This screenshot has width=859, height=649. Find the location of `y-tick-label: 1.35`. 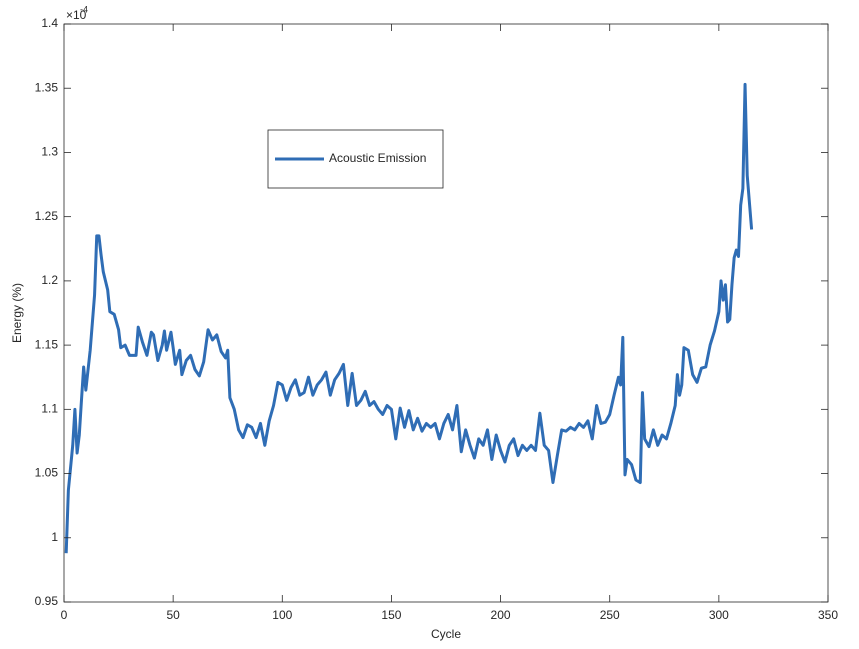

y-tick-label: 1.35 is located at coordinates (47, 87).